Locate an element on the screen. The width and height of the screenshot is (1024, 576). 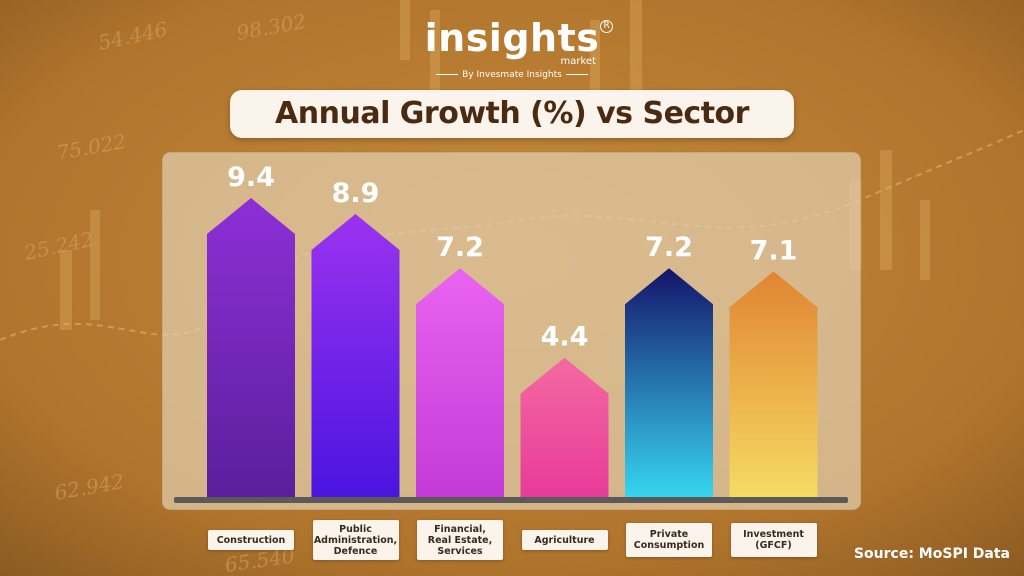
logo: insights R market By Invesmate Insights is located at coordinates (513, 49).